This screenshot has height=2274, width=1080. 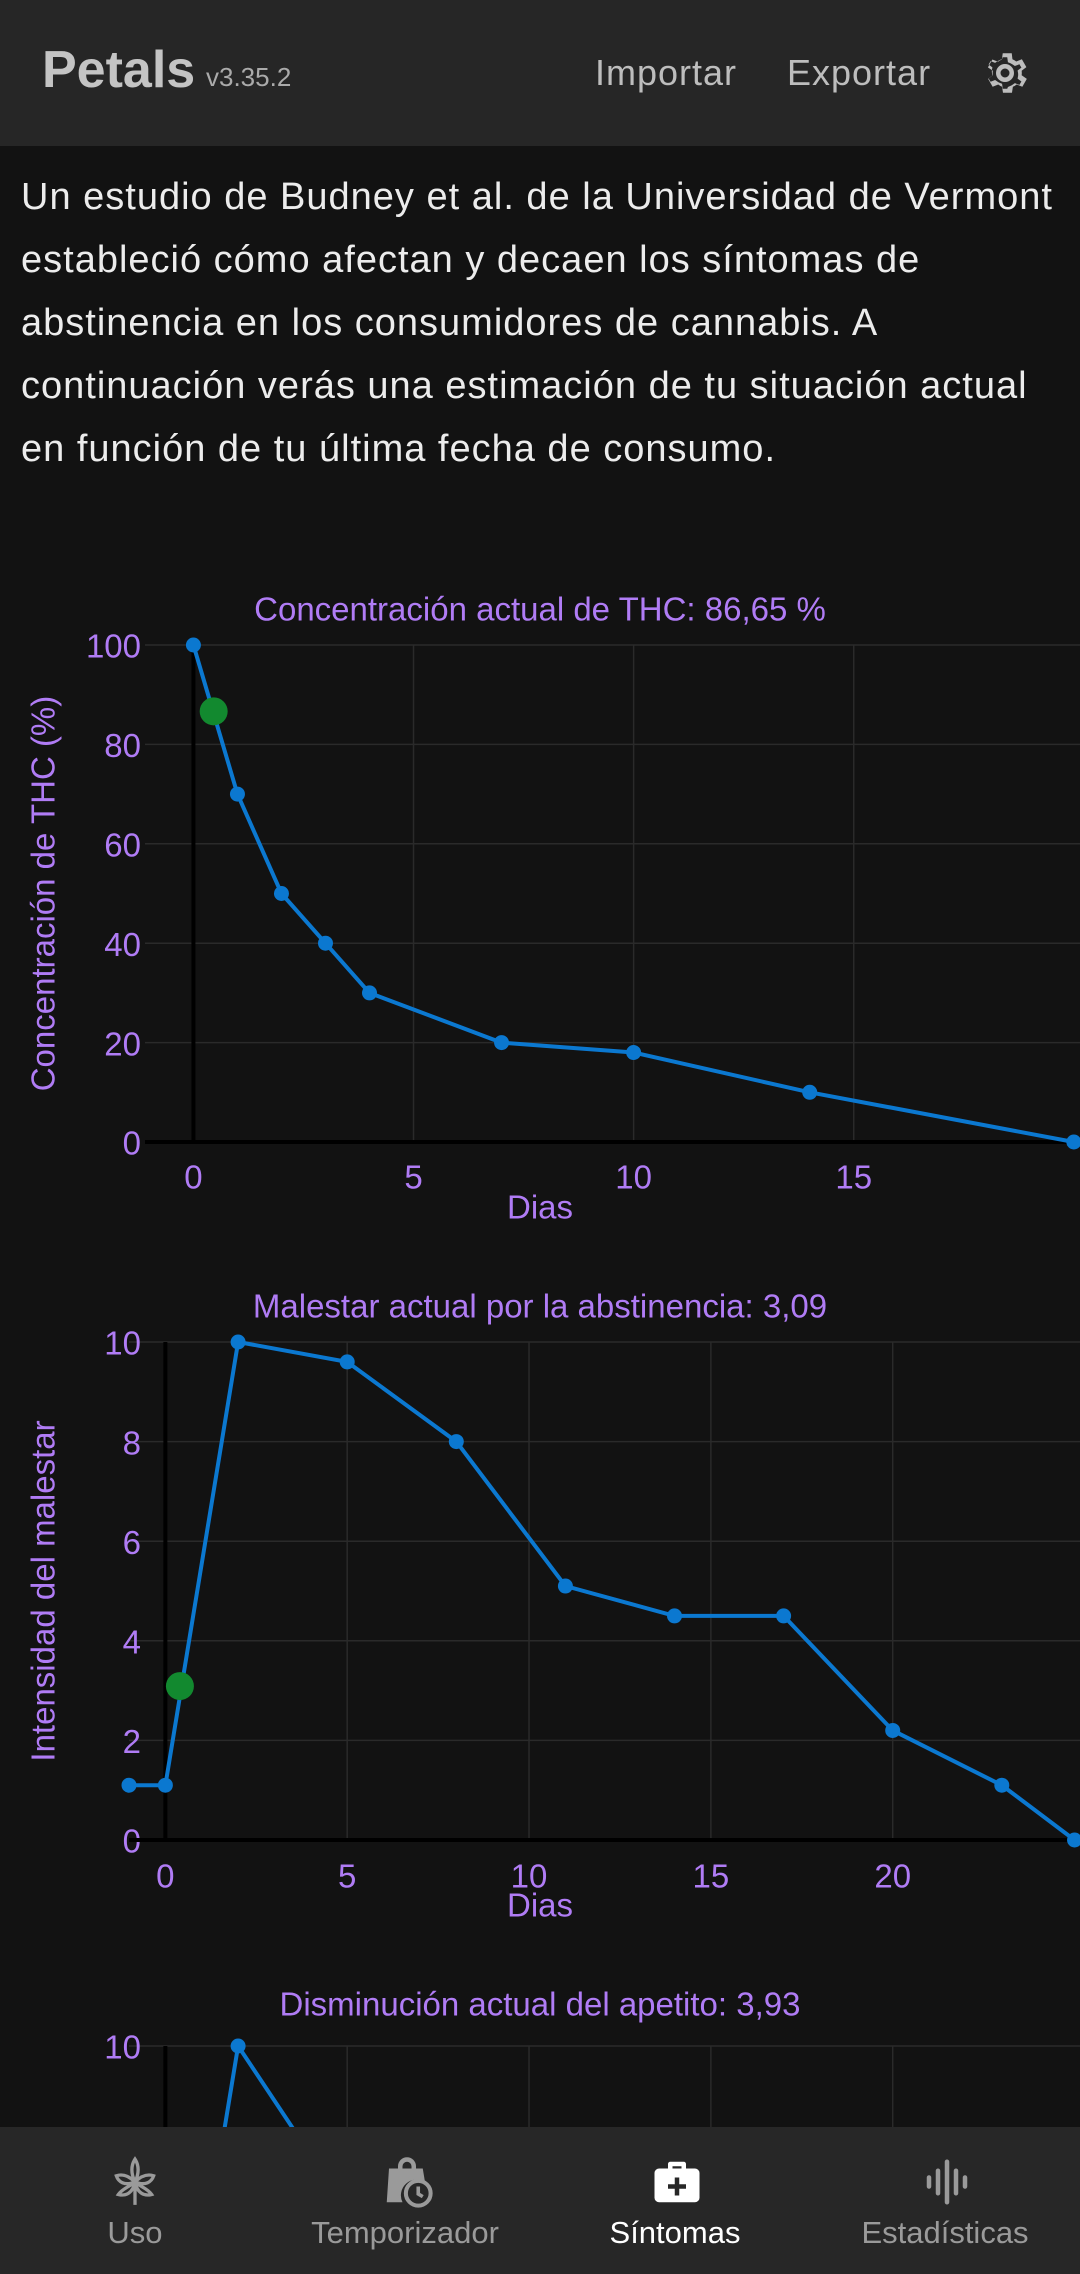 I want to click on y-tick-label: 20, so click(x=122, y=1043).